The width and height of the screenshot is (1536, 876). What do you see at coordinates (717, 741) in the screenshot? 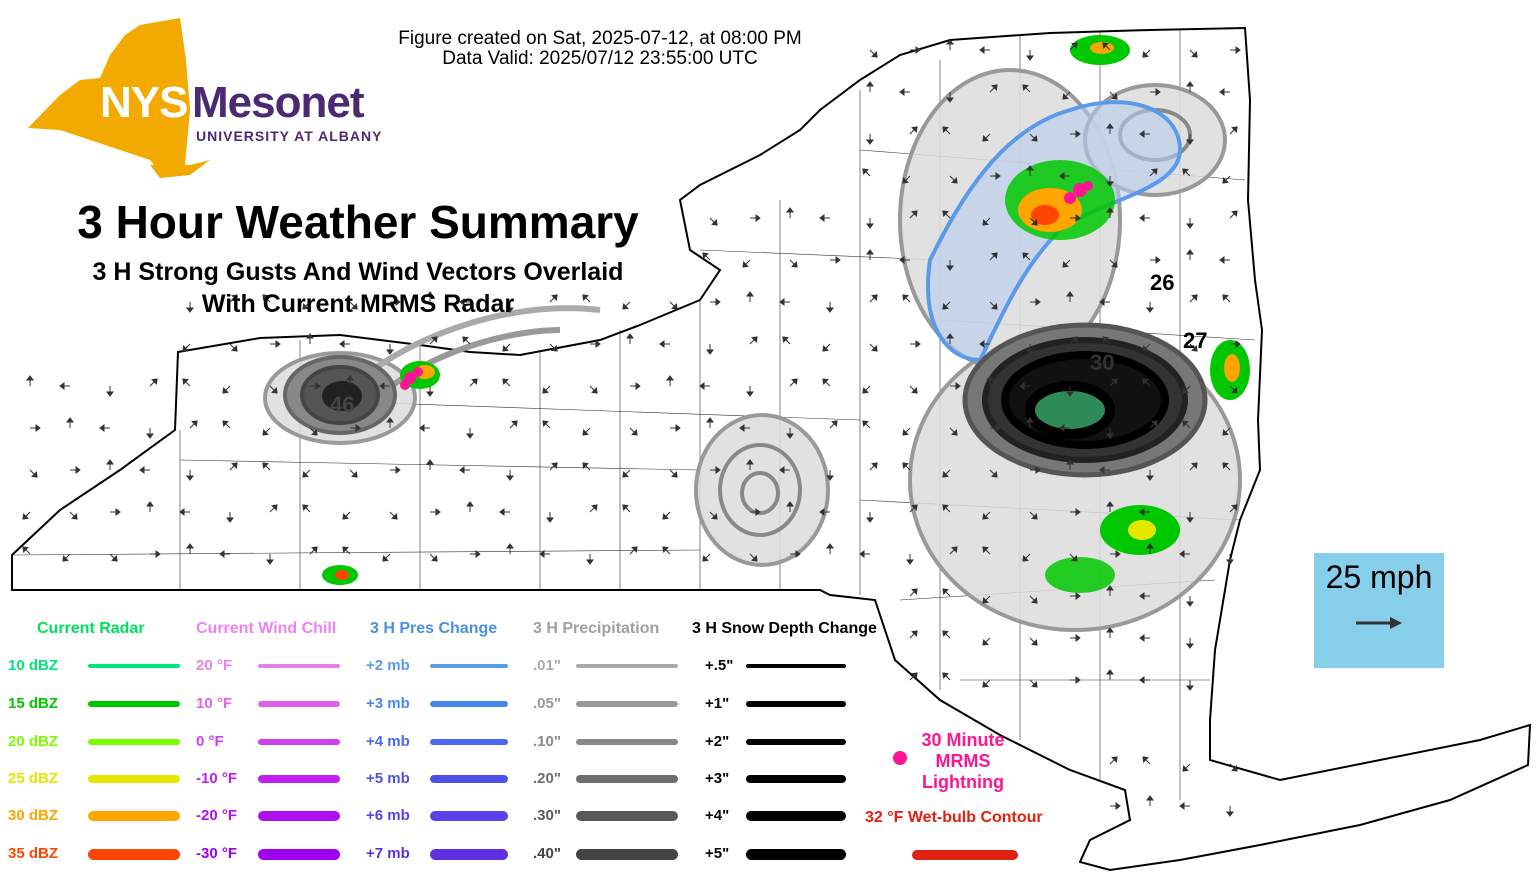
I see `legend-snow-label: +2"` at bounding box center [717, 741].